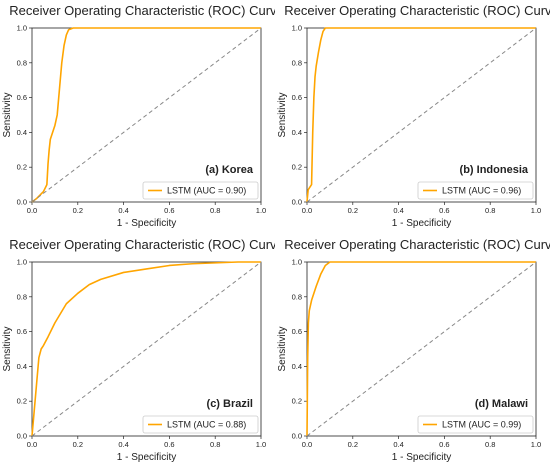 This screenshot has height=468, width=550. Describe the element at coordinates (501, 404) in the screenshot. I see `panel-annotation: (d) Malawi` at that location.